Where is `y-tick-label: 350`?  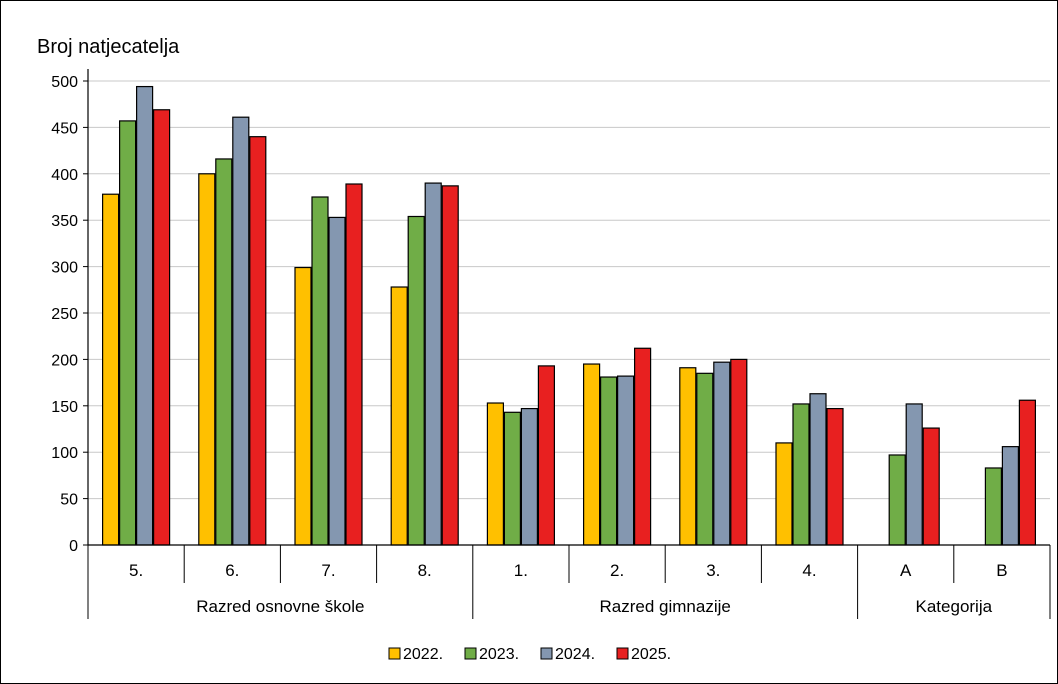
y-tick-label: 350 is located at coordinates (64, 221).